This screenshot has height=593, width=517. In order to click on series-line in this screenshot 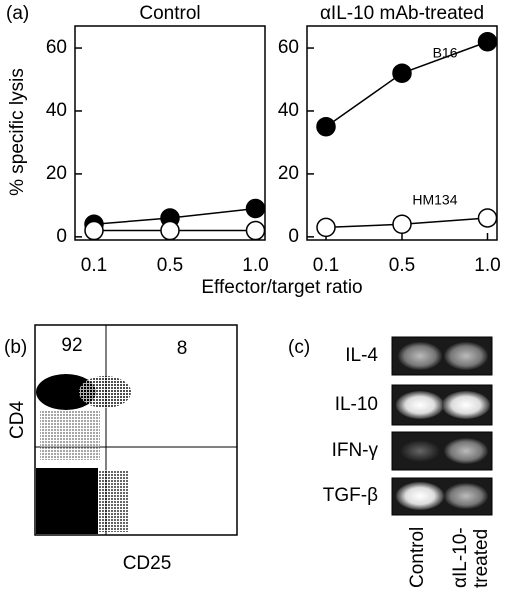, I will do `click(406, 84)`.